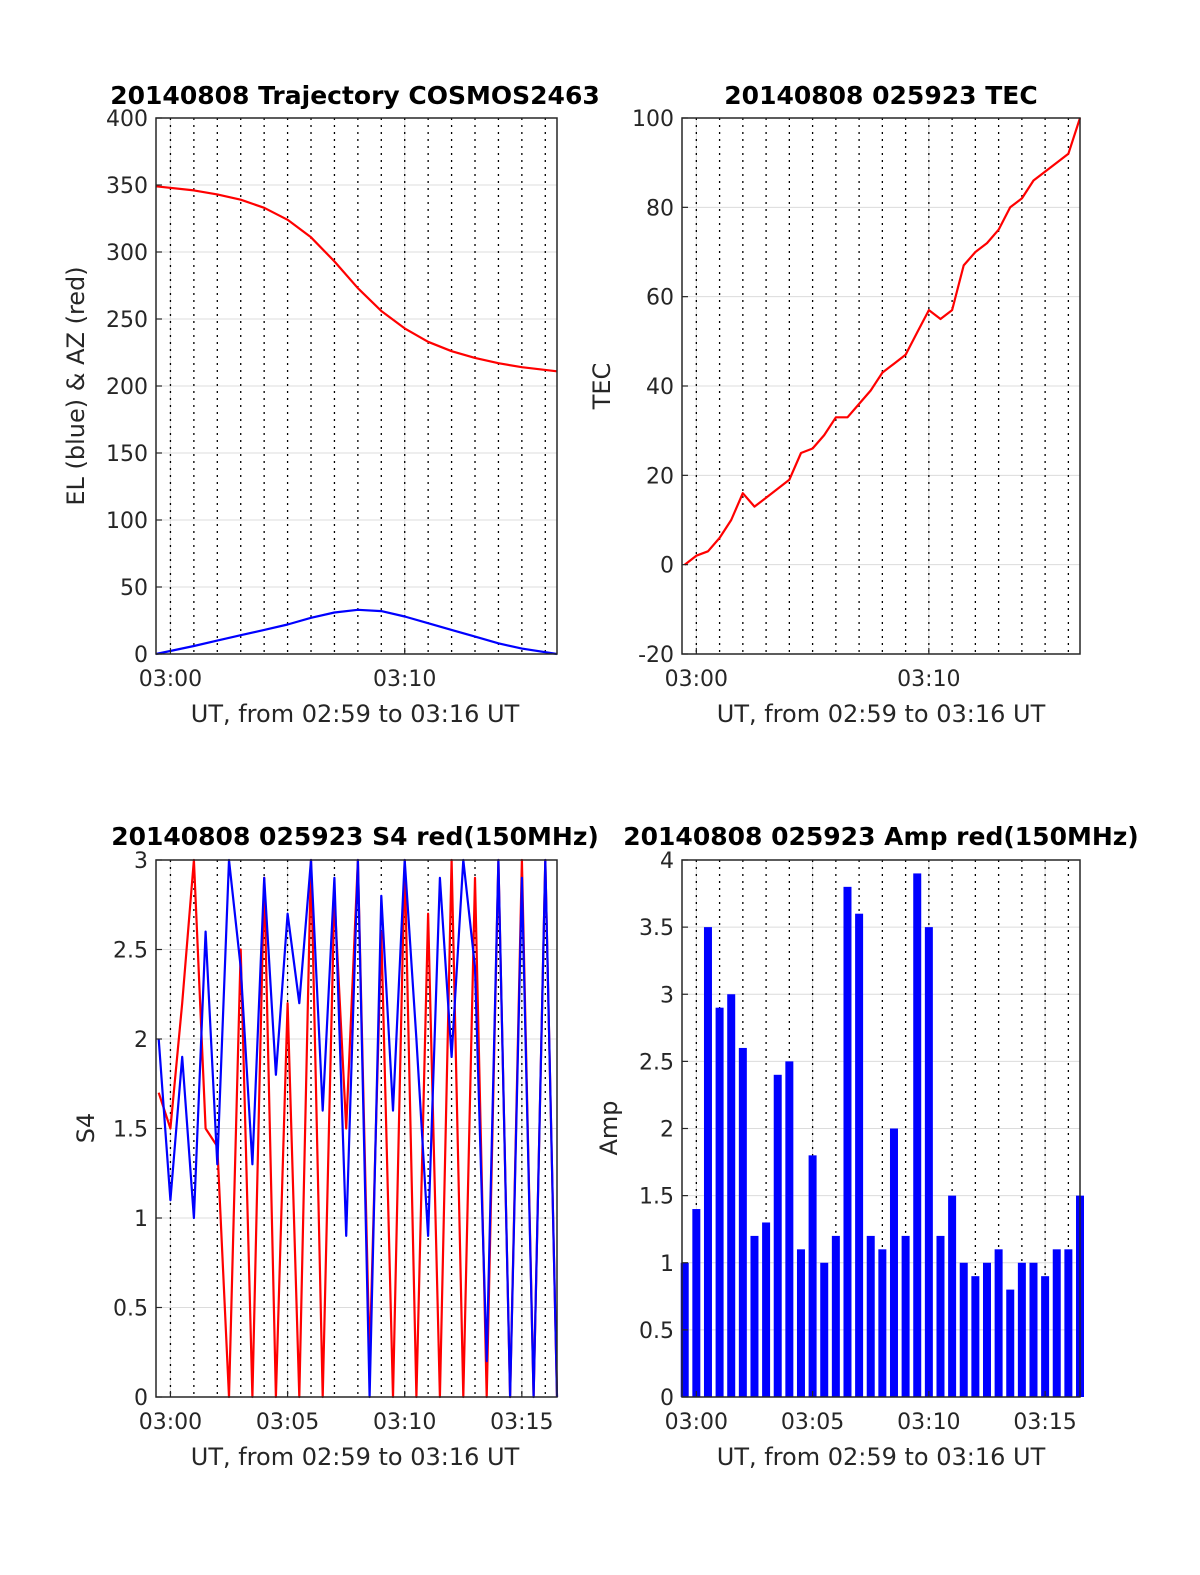 The image size is (1200, 1575). Describe the element at coordinates (134, 588) in the screenshot. I see `y-tick-label: 50` at that location.